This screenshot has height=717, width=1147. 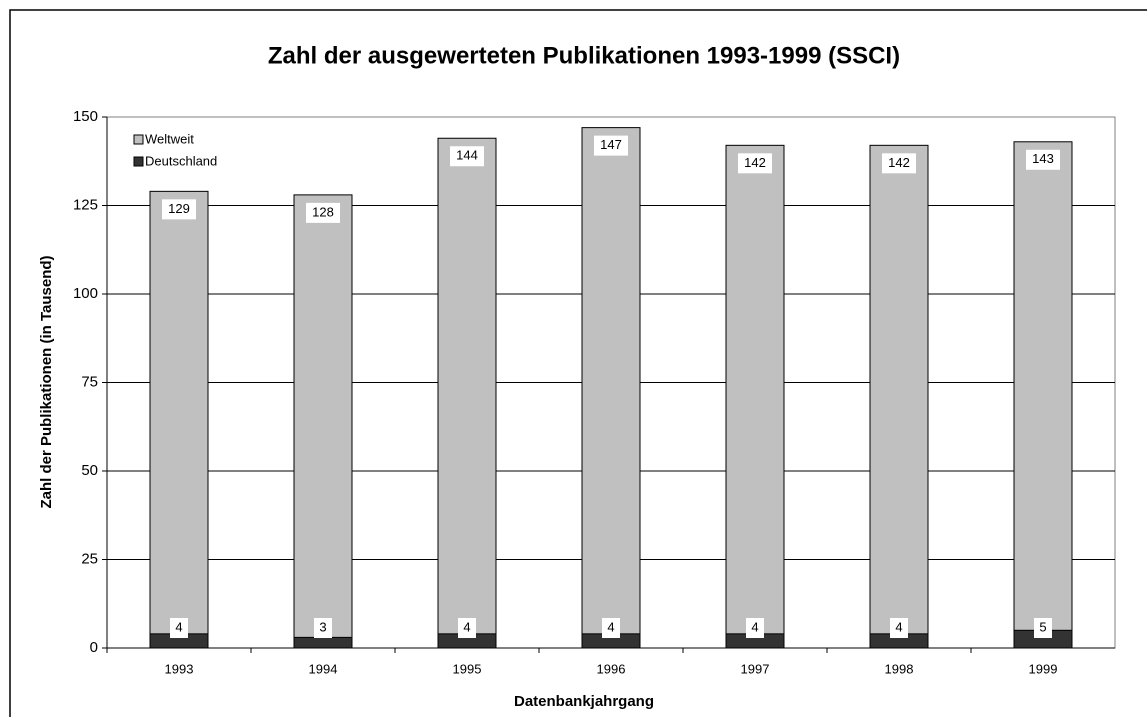 What do you see at coordinates (181, 160) in the screenshot?
I see `legend-label: Deutschland` at bounding box center [181, 160].